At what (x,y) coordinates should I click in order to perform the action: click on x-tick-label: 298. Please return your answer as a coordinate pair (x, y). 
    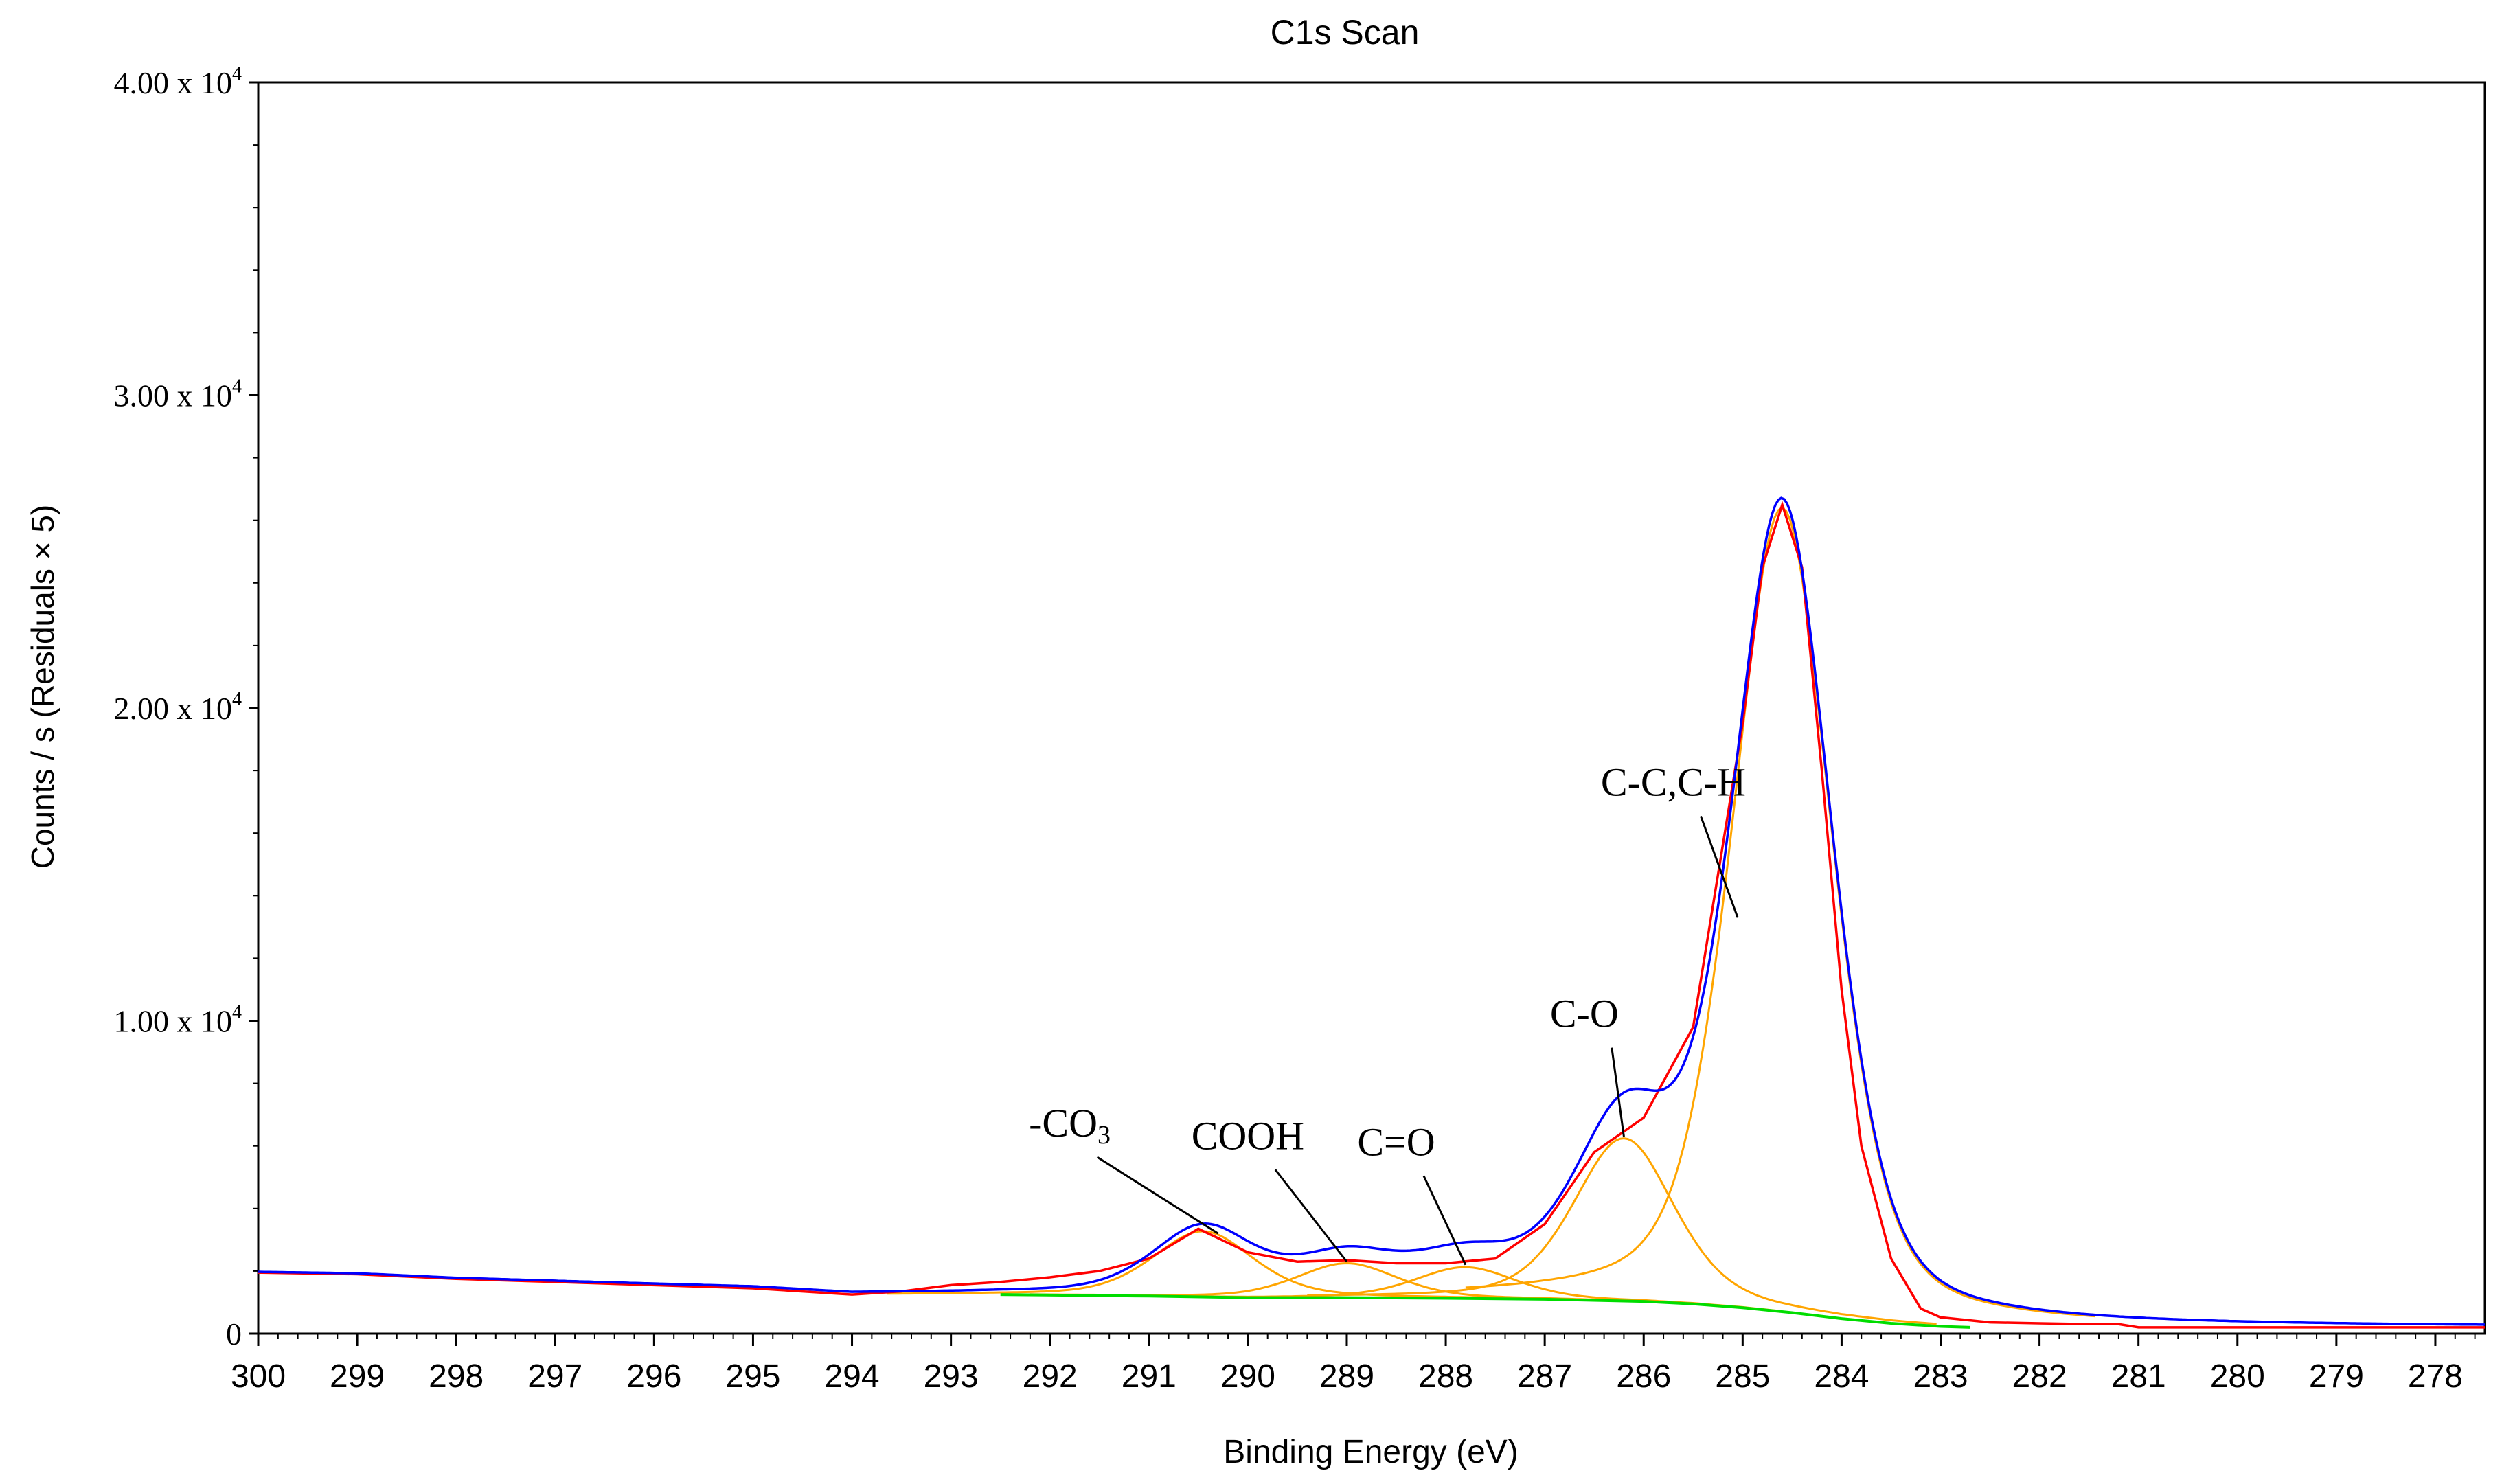
    Looking at the image, I should click on (456, 1377).